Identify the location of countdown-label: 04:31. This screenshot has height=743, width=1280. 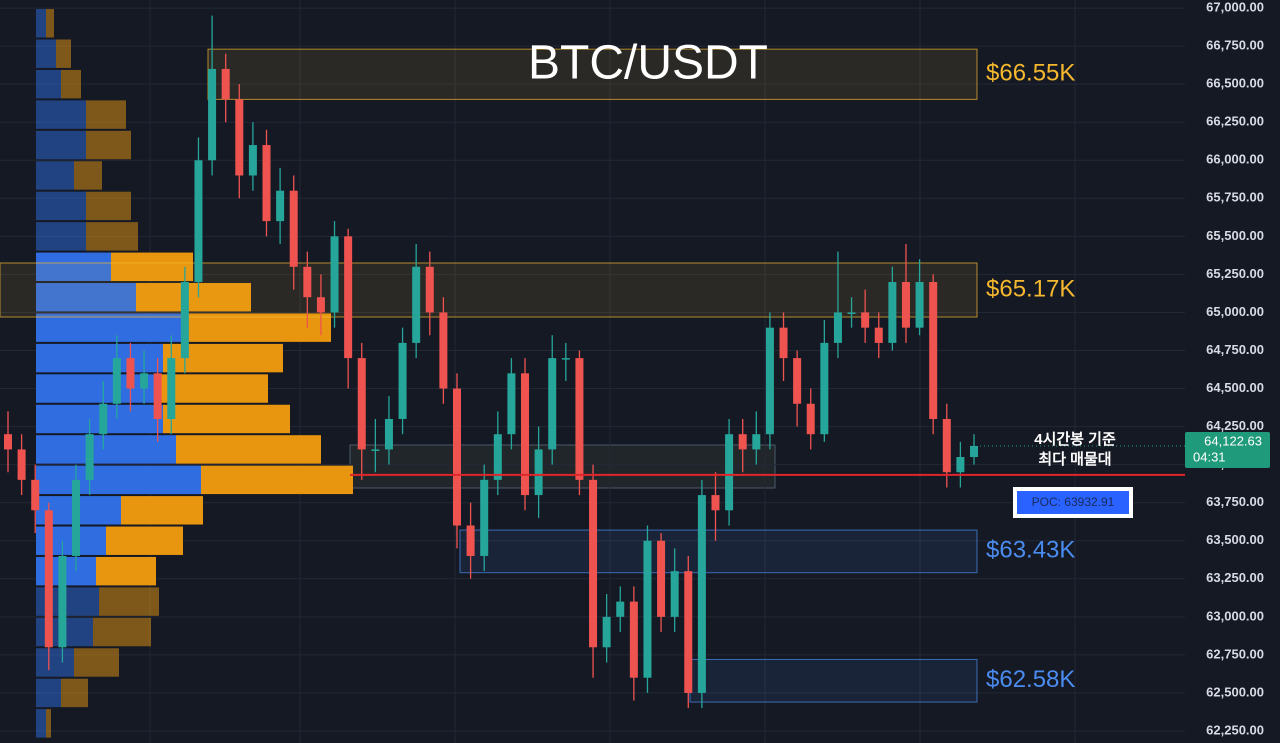
(1209, 456).